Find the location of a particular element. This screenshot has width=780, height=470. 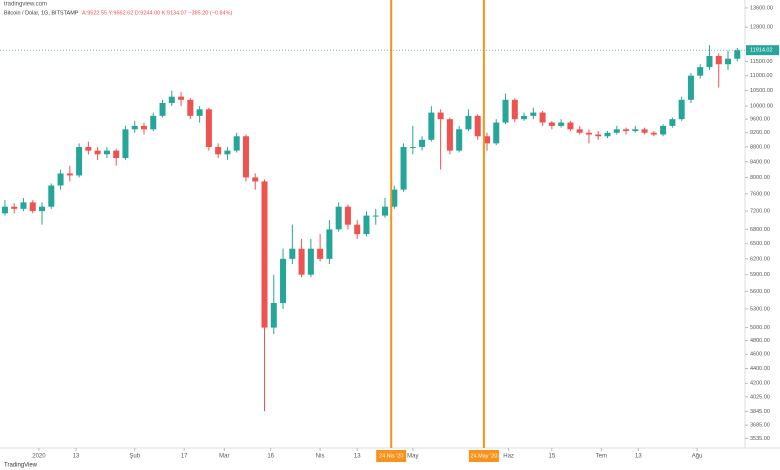

y-tick-label: 5300.00 is located at coordinates (760, 309).